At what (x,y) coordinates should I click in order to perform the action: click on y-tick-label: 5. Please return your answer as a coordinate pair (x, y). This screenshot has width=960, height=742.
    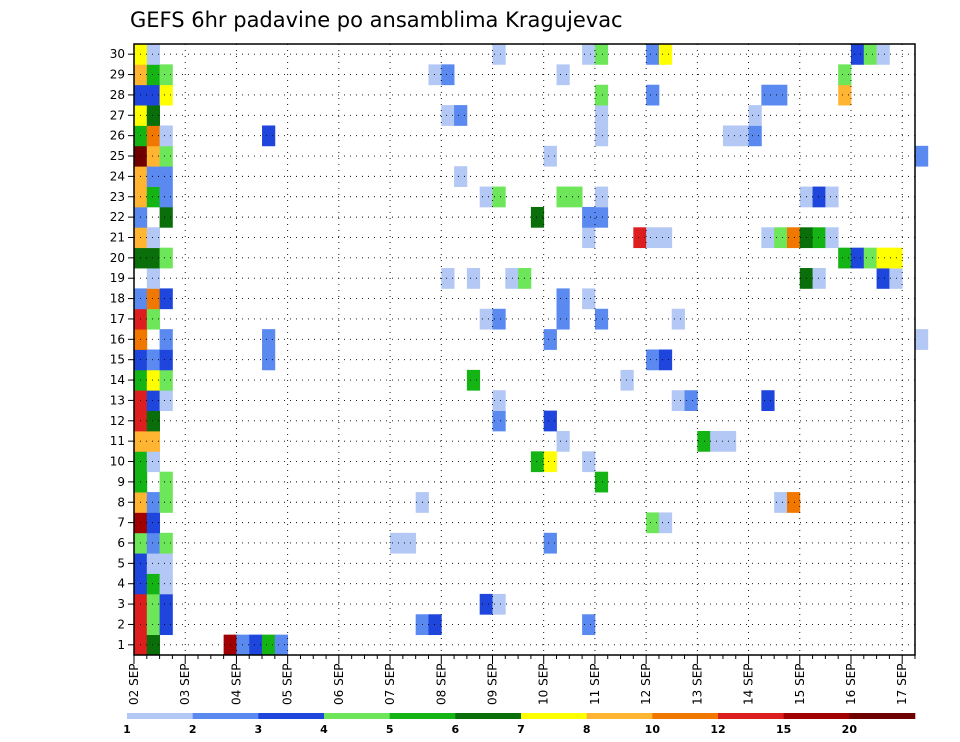
    Looking at the image, I should click on (121, 563).